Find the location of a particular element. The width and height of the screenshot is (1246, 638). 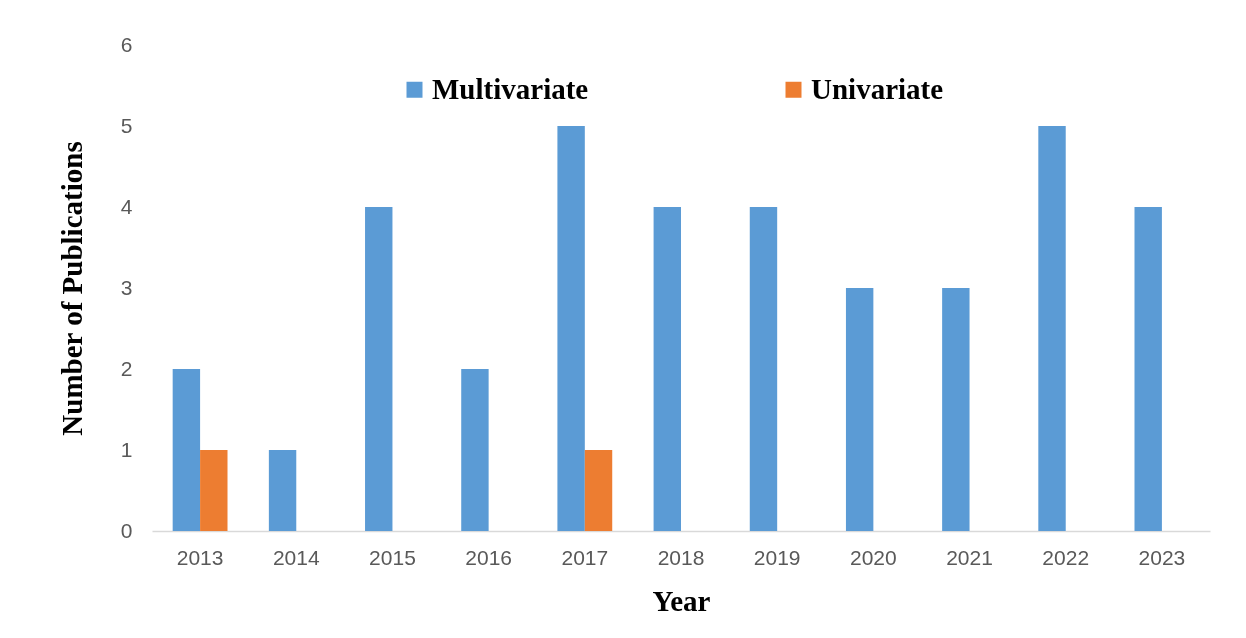

x-tick-label: 2015 is located at coordinates (392, 557).